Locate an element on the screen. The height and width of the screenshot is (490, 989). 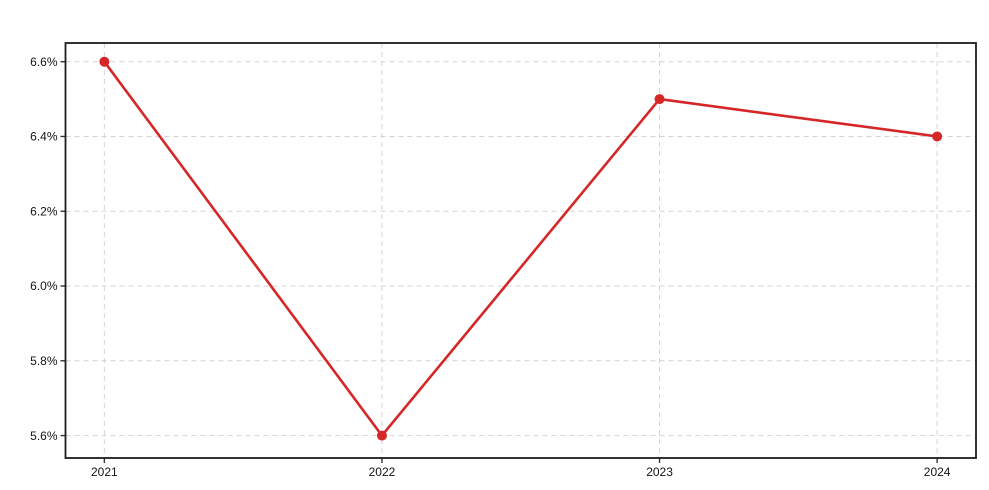
data-point-2023 is located at coordinates (659, 99).